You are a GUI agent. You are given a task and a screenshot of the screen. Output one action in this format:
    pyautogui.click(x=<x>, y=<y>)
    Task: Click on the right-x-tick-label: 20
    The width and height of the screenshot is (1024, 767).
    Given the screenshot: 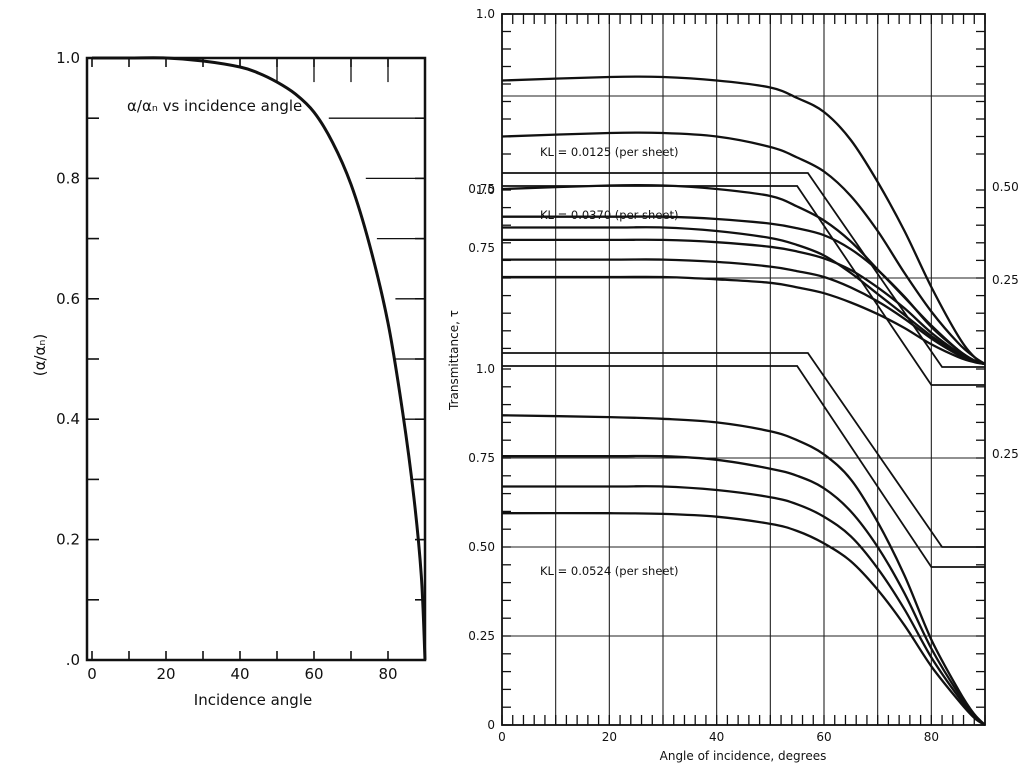 What is the action you would take?
    pyautogui.click(x=609, y=737)
    